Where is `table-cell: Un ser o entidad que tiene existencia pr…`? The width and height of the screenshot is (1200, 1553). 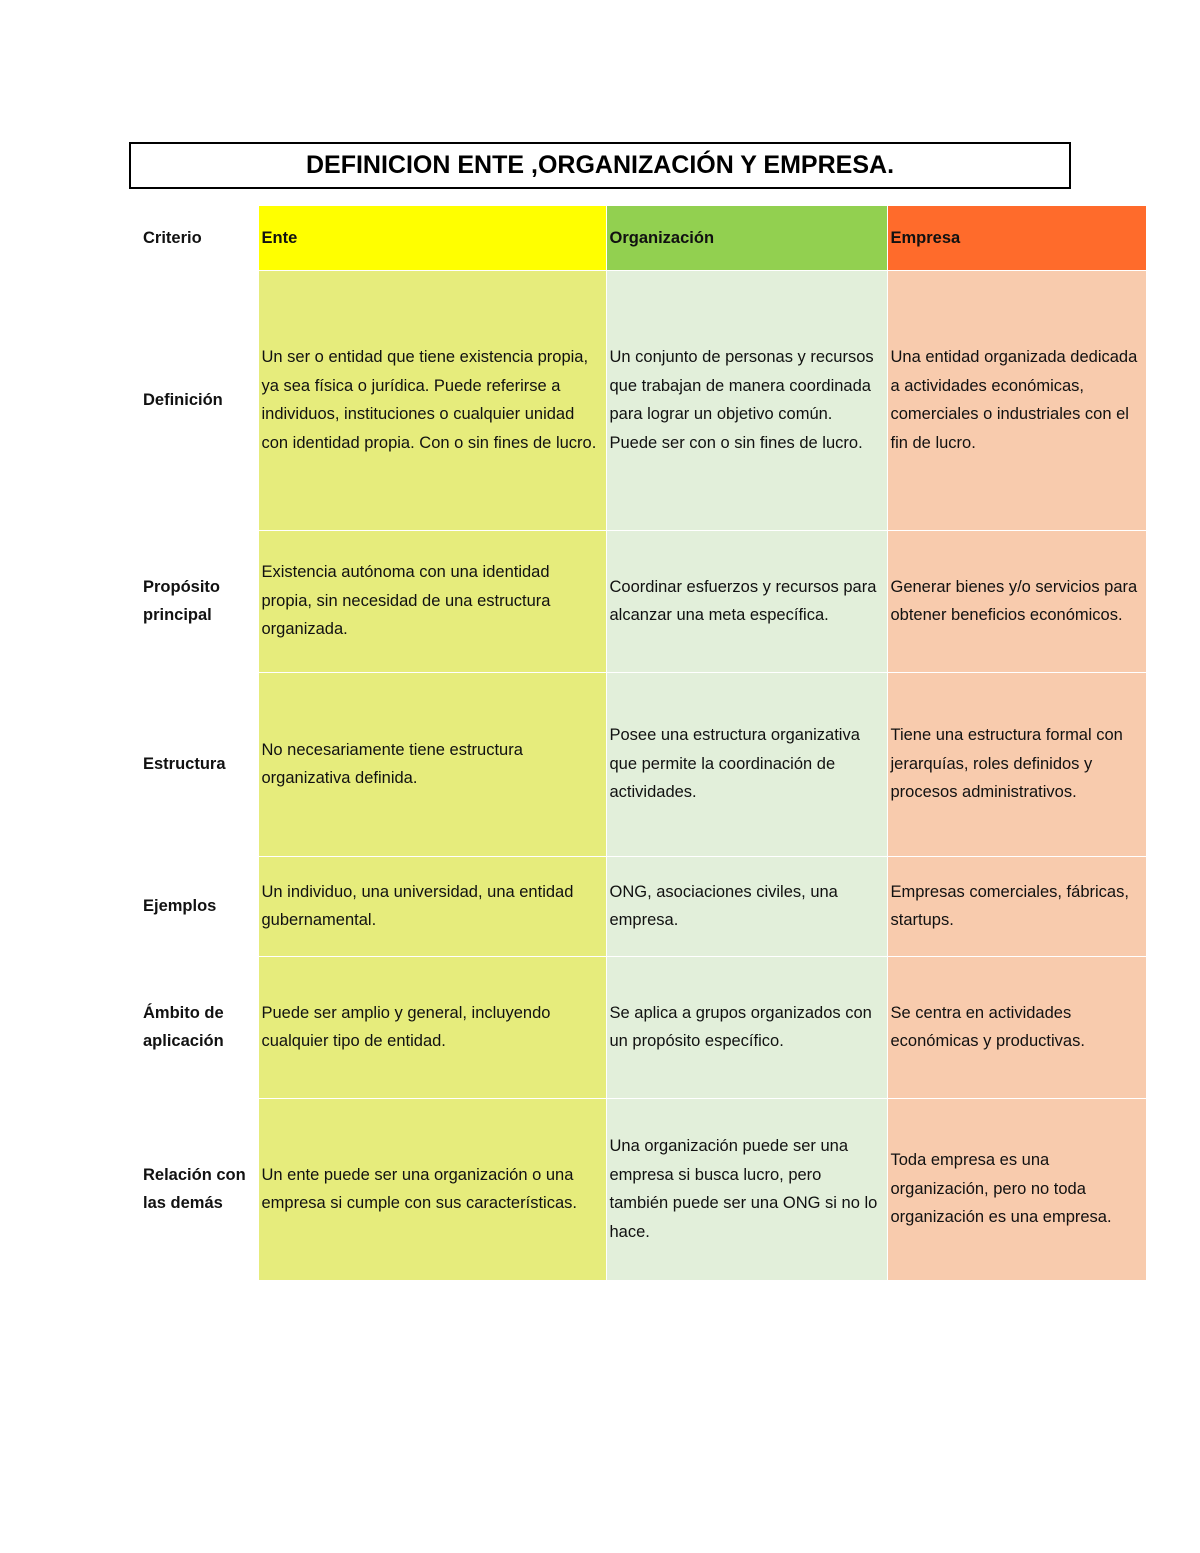
table-cell: Un ser o entidad que tiene existencia pr… is located at coordinates (432, 400).